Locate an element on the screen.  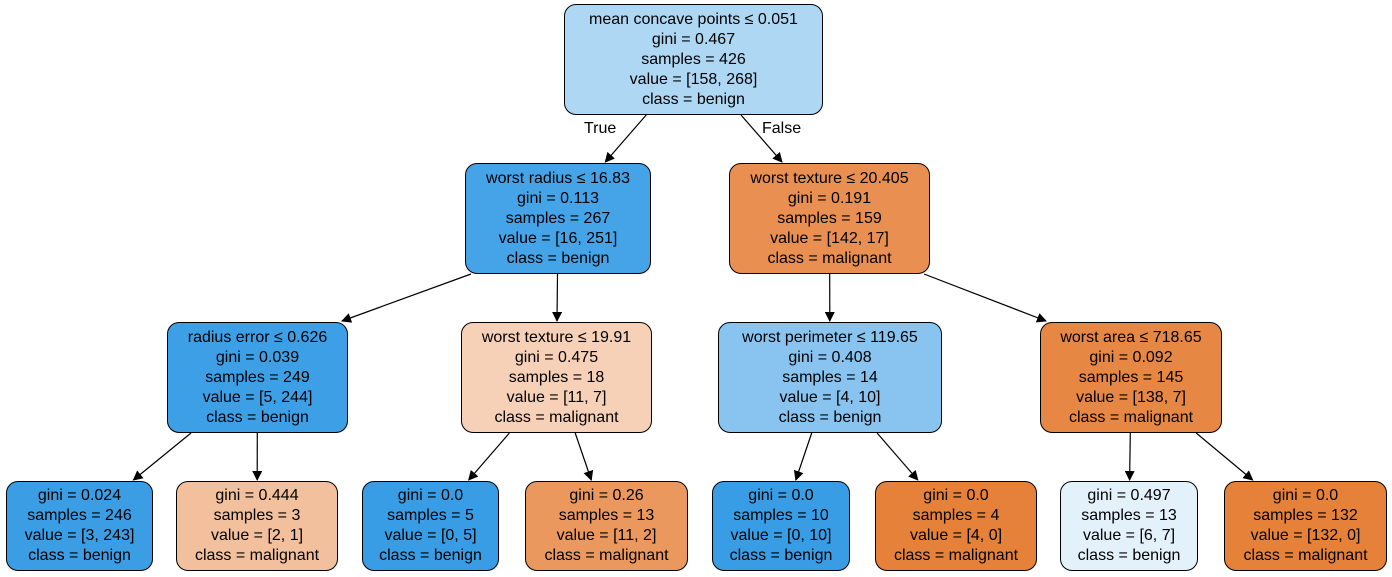
node-text-line: samples = 5 is located at coordinates (430, 515).